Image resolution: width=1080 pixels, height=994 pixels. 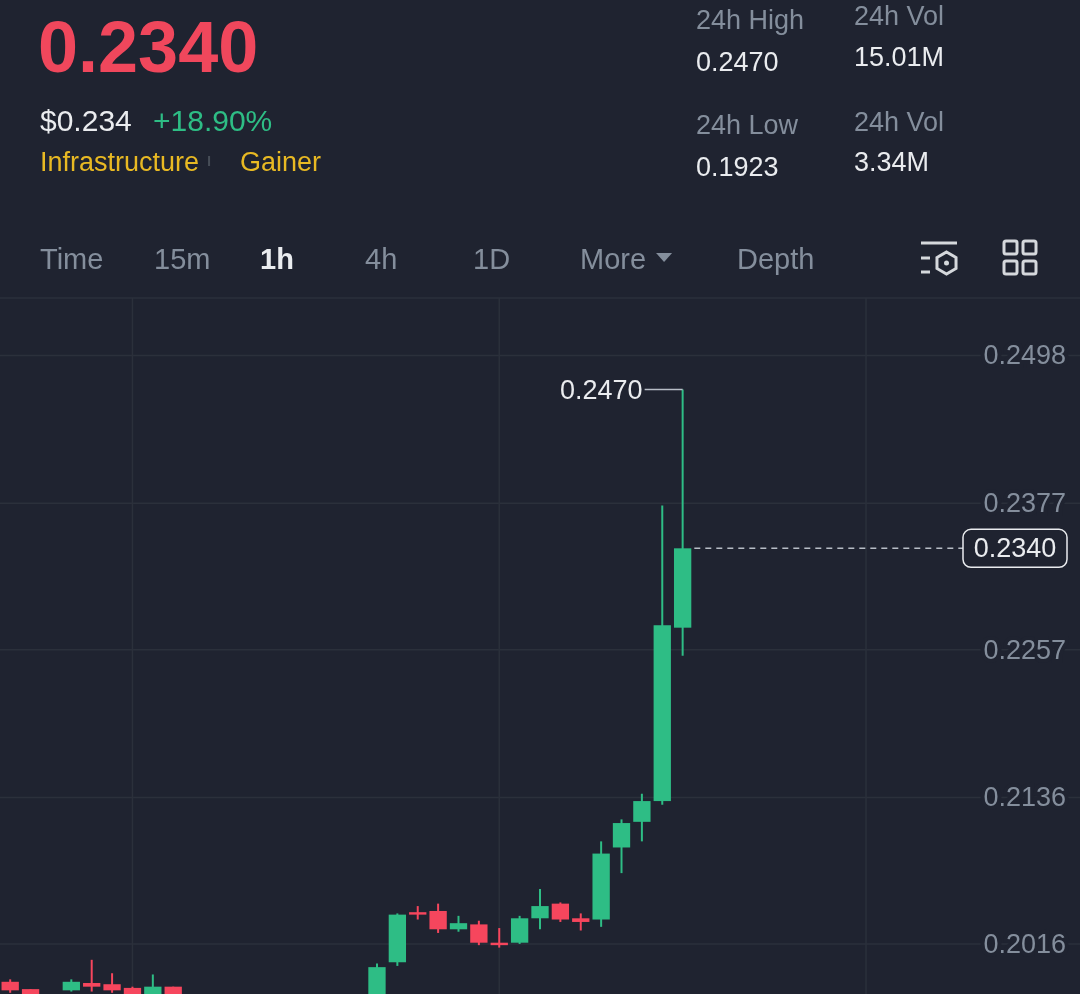 What do you see at coordinates (892, 162) in the screenshot?
I see `text: 3.34M` at bounding box center [892, 162].